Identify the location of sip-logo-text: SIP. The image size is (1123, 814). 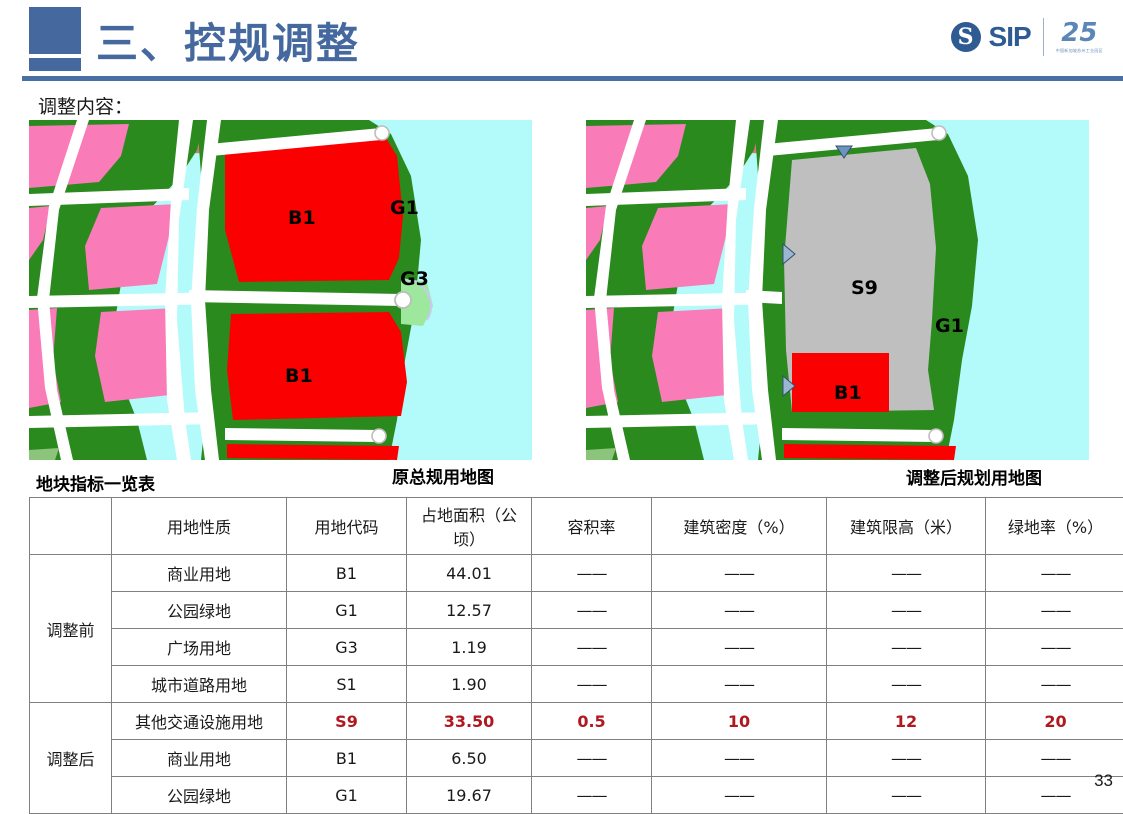
(1010, 37).